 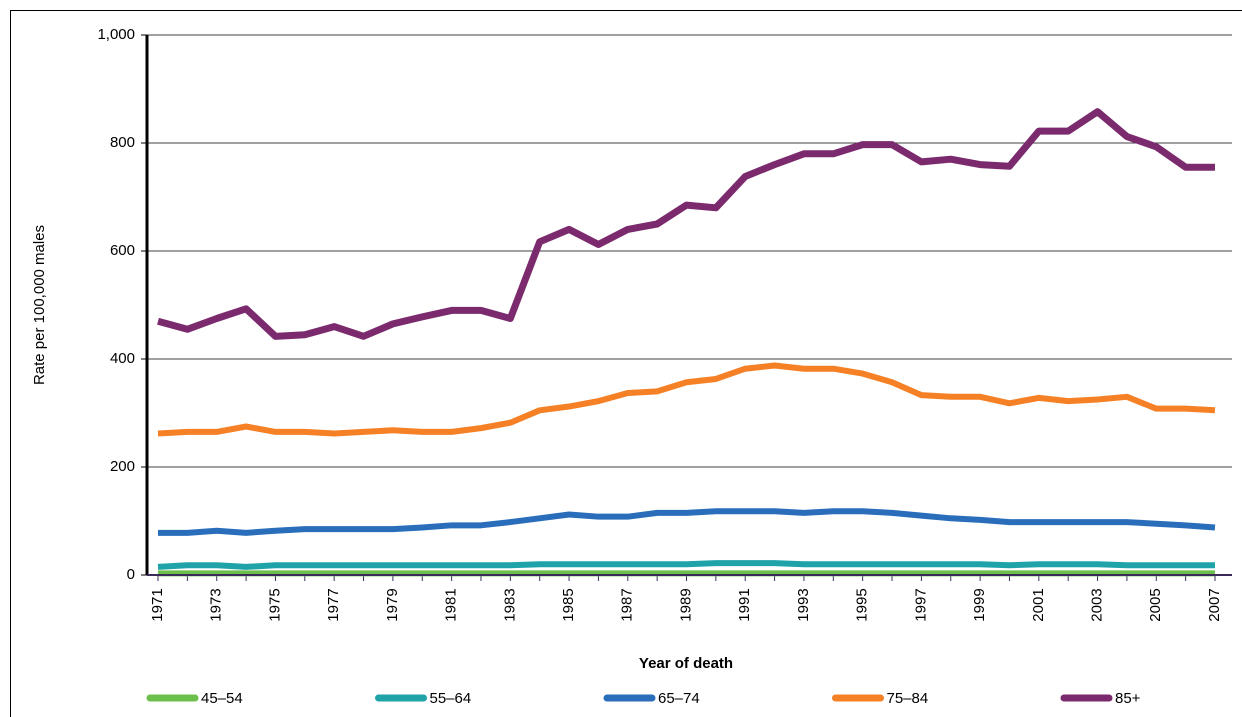 What do you see at coordinates (685, 604) in the screenshot?
I see `x-tick-label: 1989` at bounding box center [685, 604].